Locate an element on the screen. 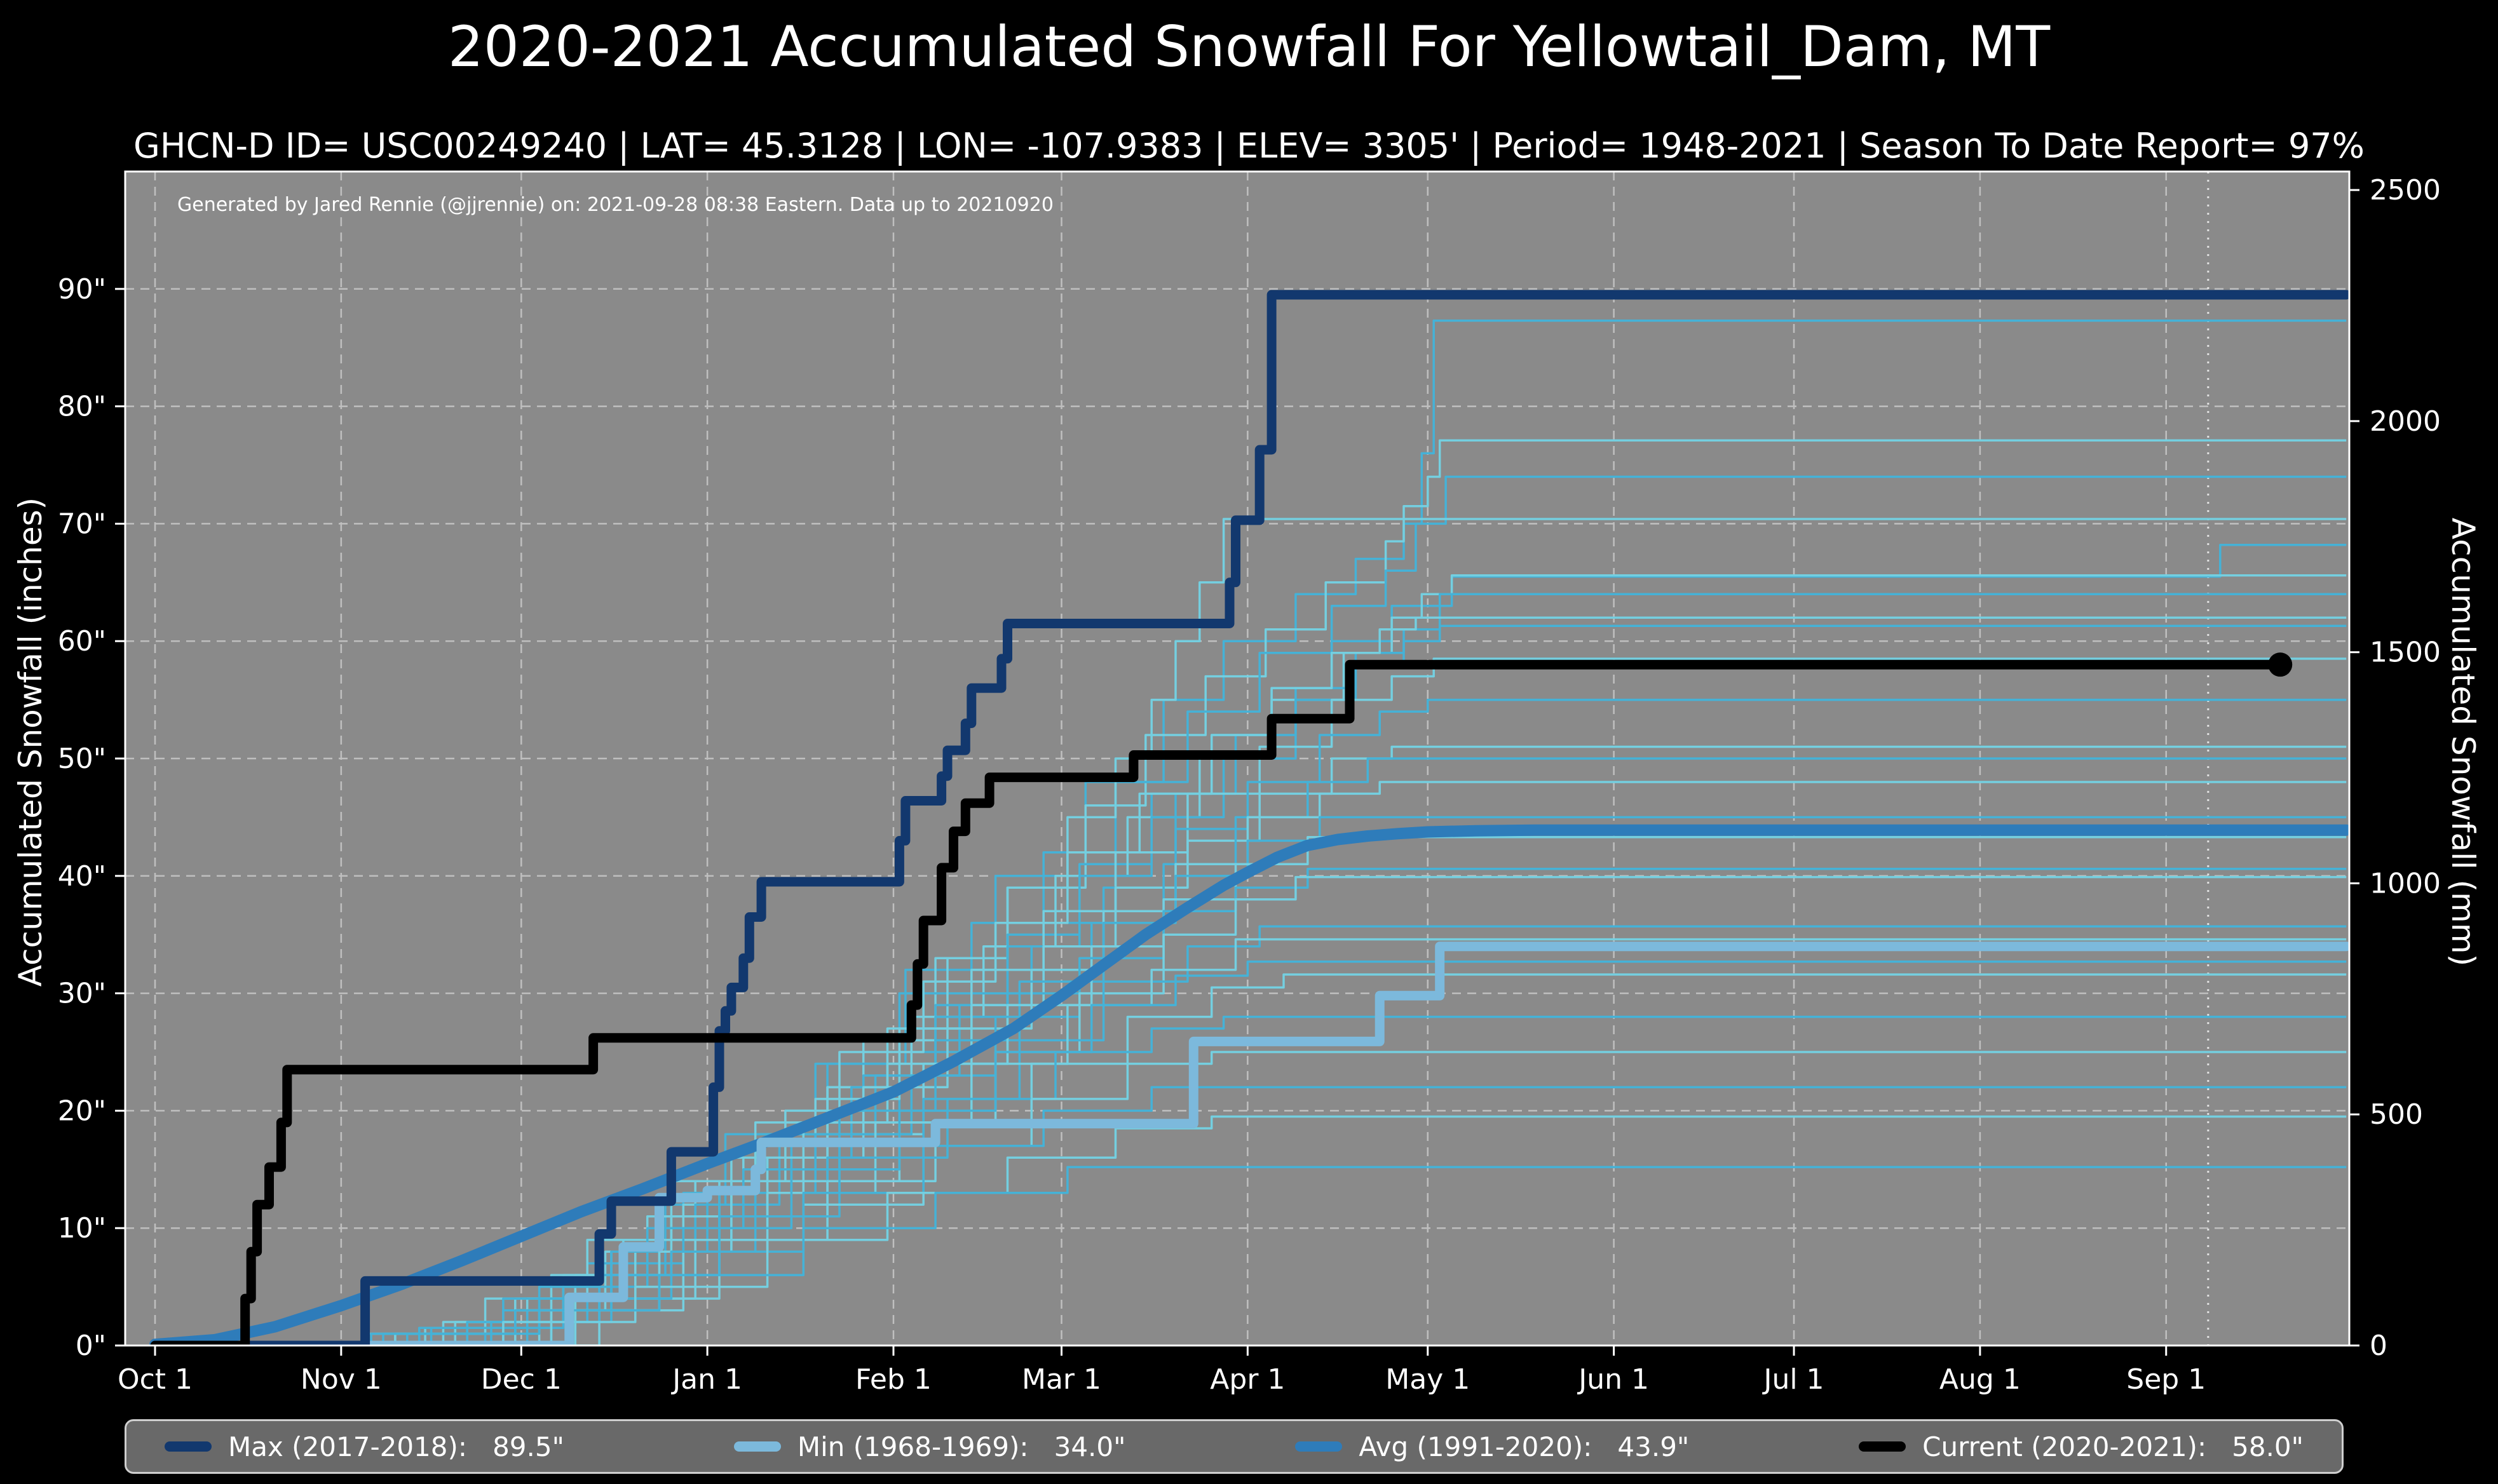 The width and height of the screenshot is (2498, 1484). x-tick-label: Jul 1 is located at coordinates (1792, 1379).